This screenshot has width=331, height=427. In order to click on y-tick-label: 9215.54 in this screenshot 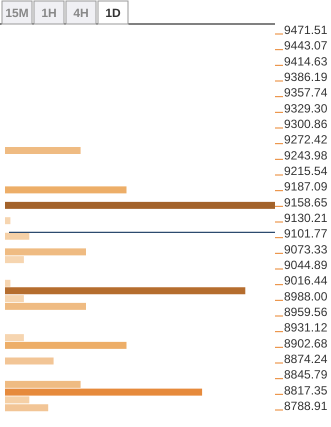, I will do `click(306, 171)`.